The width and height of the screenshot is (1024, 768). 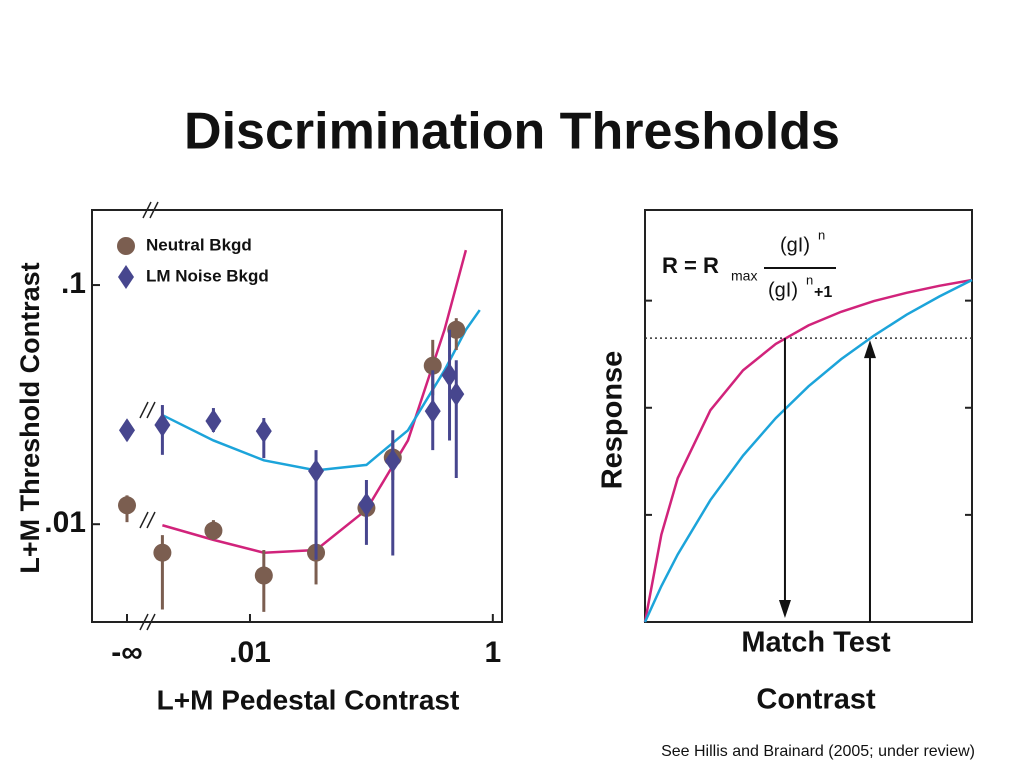 I want to click on x-tick-label: 1, so click(x=492, y=652).